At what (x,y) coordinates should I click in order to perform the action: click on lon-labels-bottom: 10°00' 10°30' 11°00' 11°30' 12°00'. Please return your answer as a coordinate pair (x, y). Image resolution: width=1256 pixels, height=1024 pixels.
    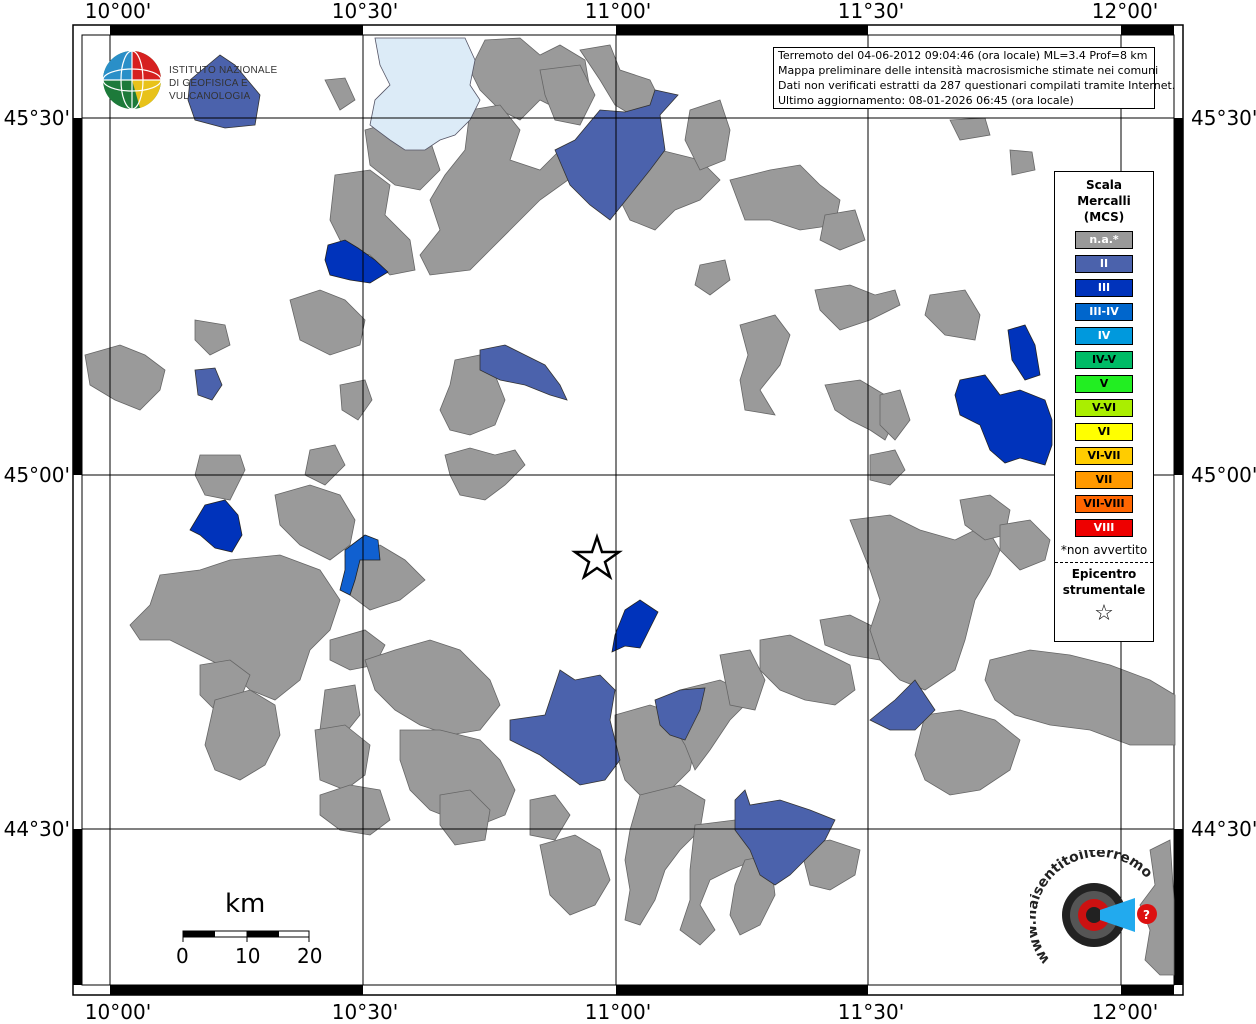
    Looking at the image, I should click on (621, 1012).